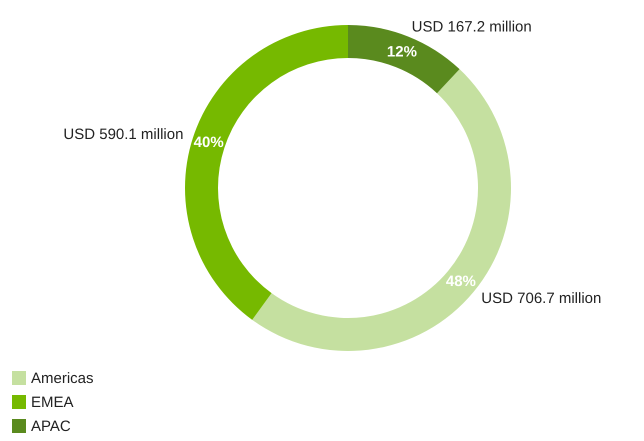  What do you see at coordinates (52, 402) in the screenshot?
I see `legend-label: EMEA` at bounding box center [52, 402].